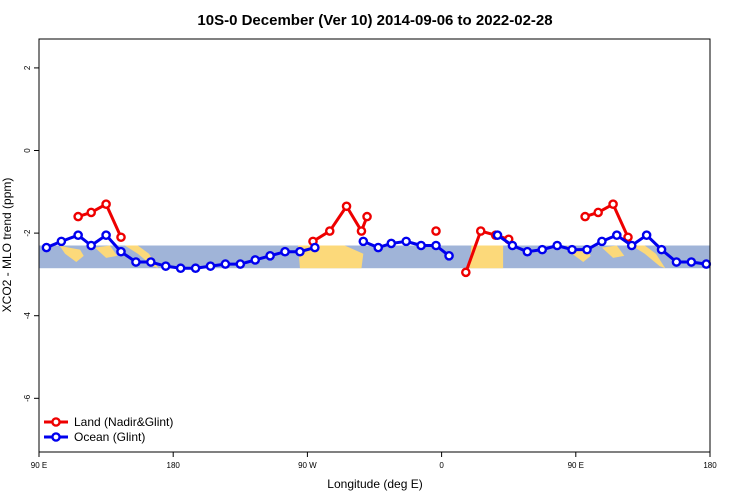  I want to click on y-tick-label-4: -6, so click(27, 398).